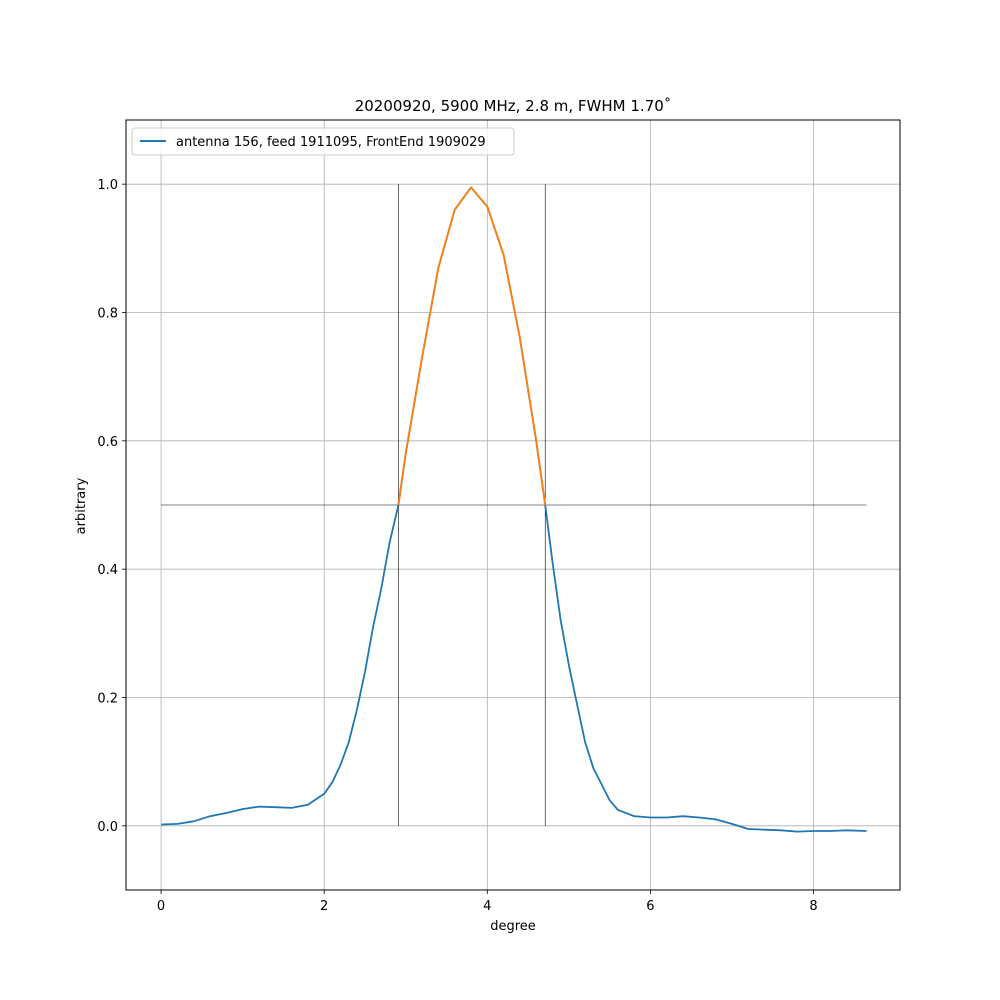 The width and height of the screenshot is (1000, 1000). Describe the element at coordinates (513, 106) in the screenshot. I see `chart-title: 20200920, 5900 MHz, 2.8 m, FWHM 1.70˚` at that location.